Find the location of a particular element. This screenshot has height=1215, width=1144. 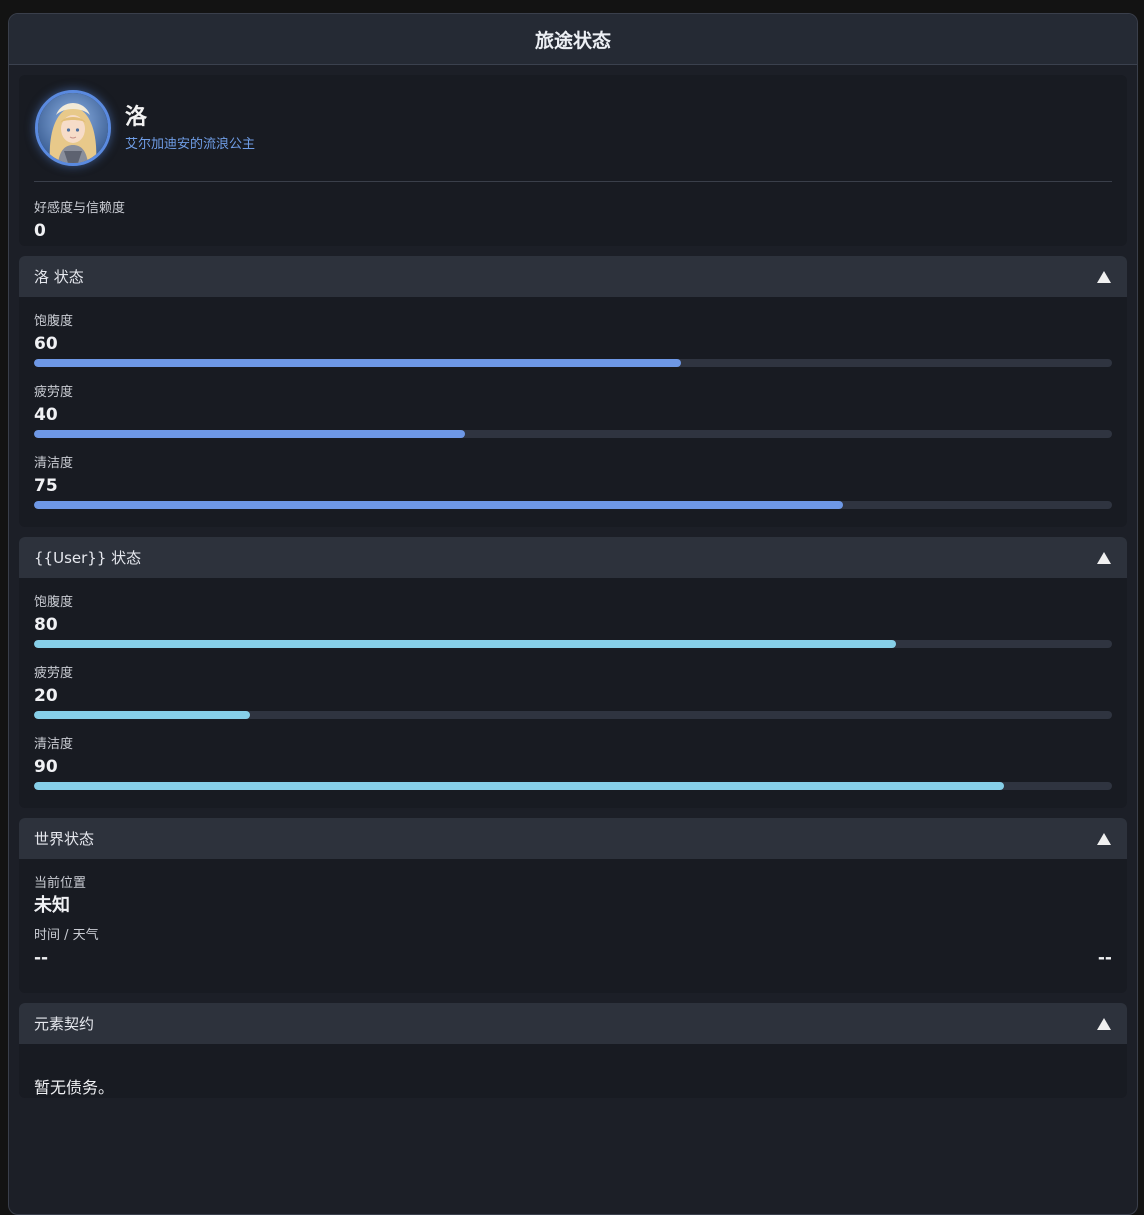

stat-value: 80 is located at coordinates (46, 625).